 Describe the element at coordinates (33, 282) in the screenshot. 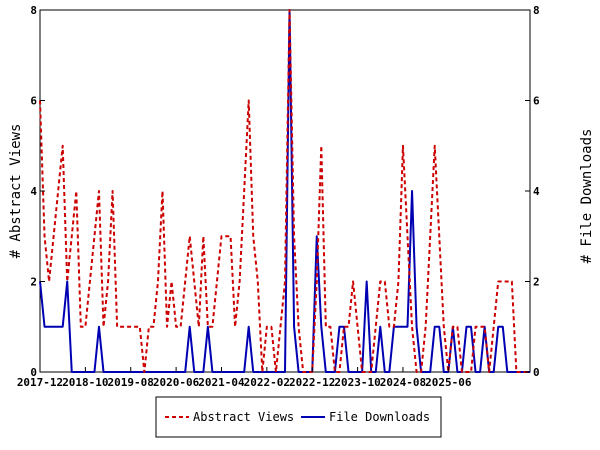

I see `y-tick-label-left: 2` at that location.